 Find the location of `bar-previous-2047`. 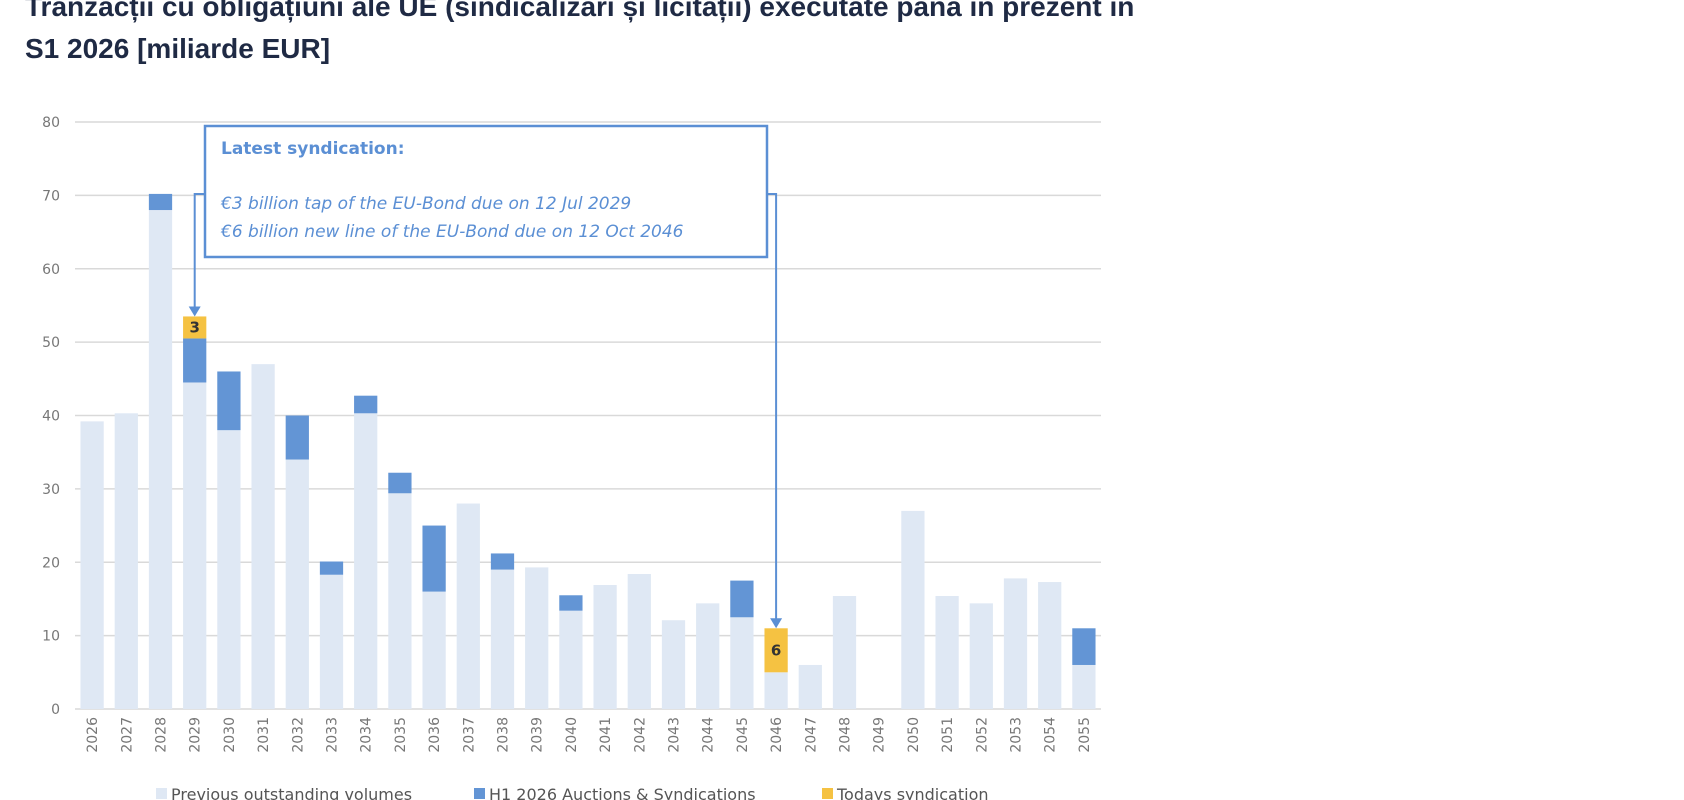

bar-previous-2047 is located at coordinates (810, 686).